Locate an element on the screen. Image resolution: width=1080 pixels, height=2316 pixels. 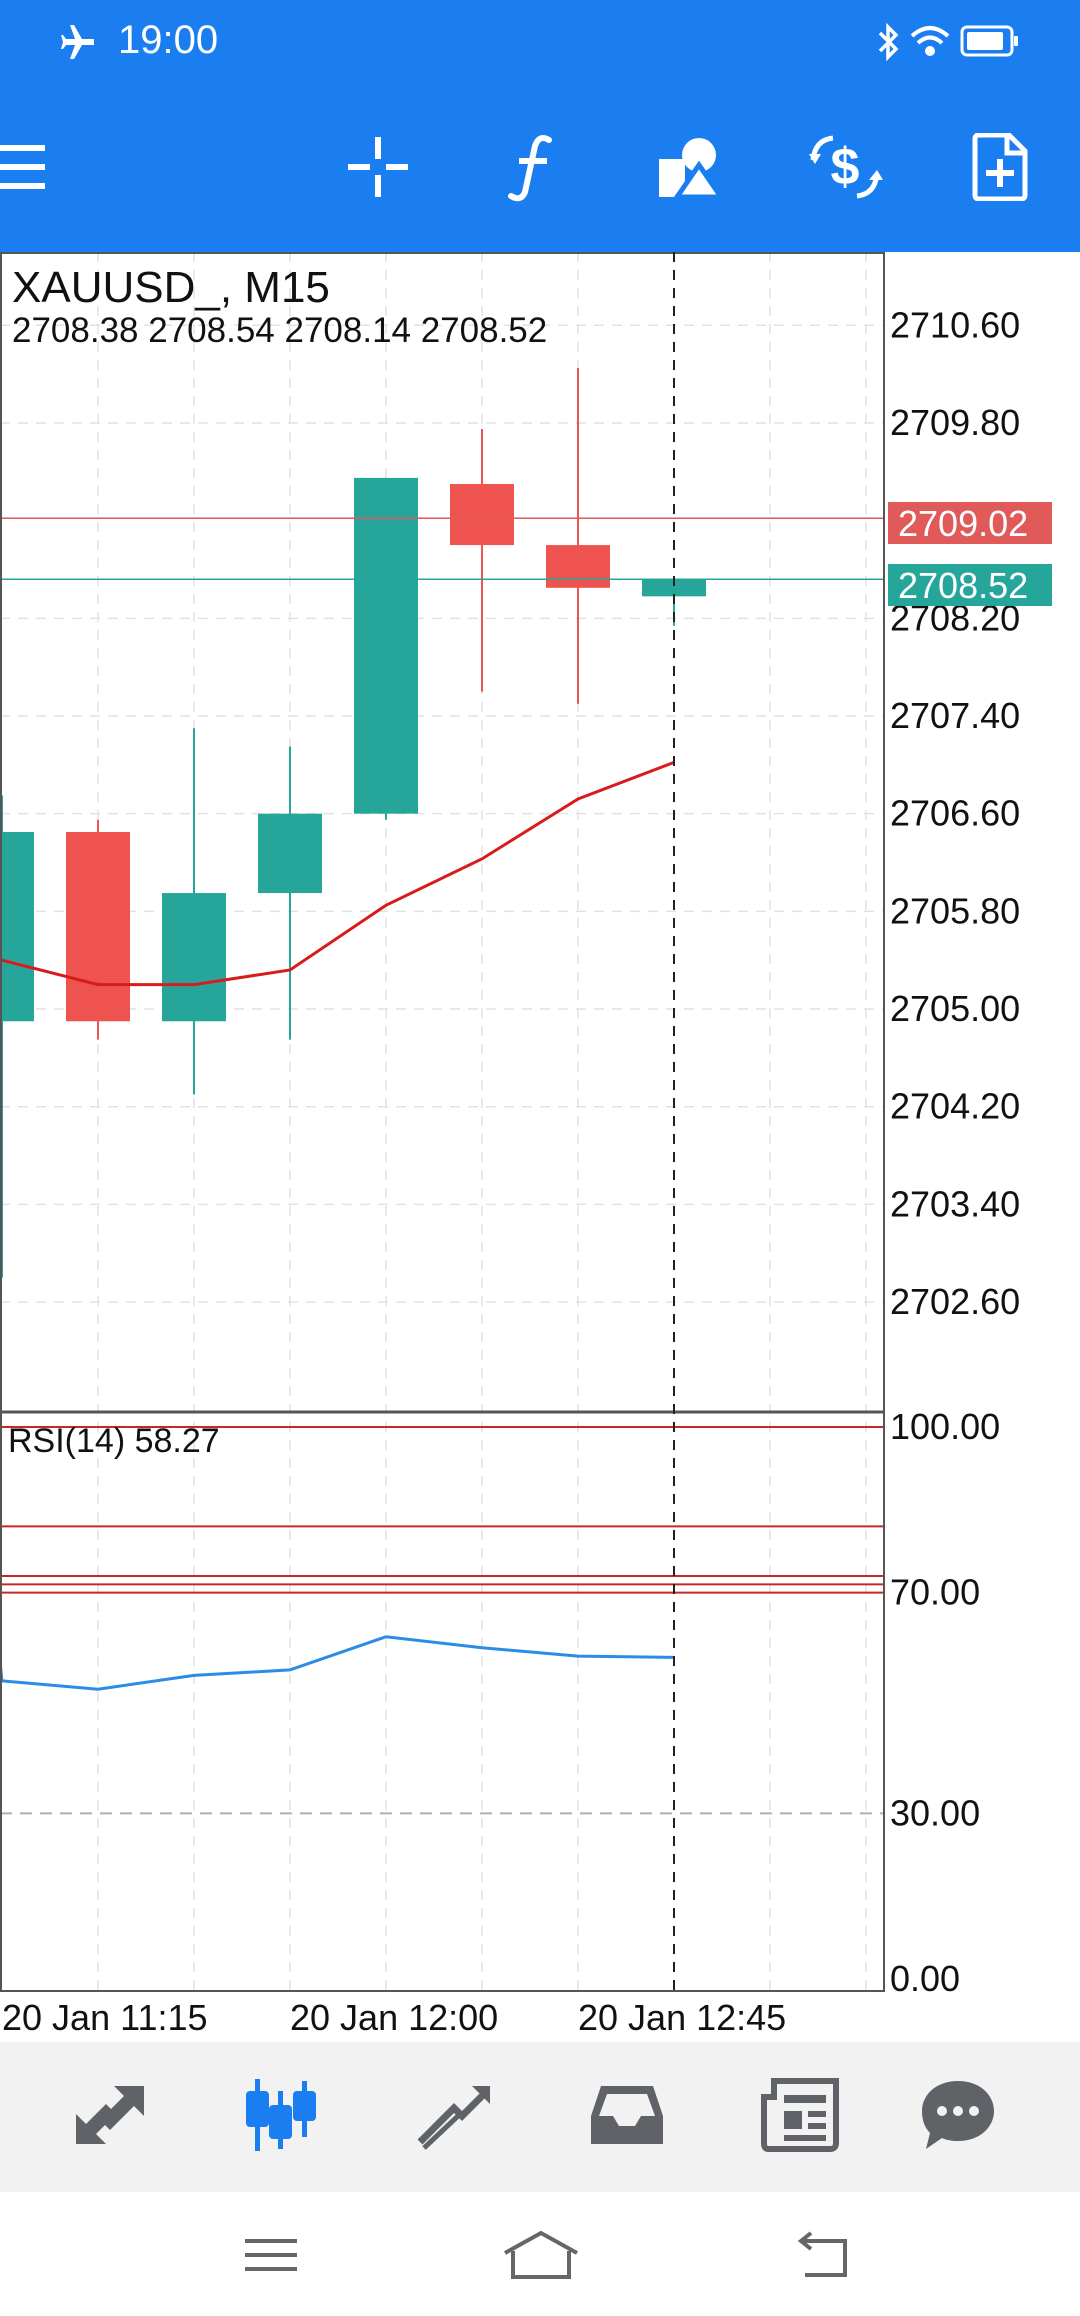
wifi-icon is located at coordinates (930, 42).